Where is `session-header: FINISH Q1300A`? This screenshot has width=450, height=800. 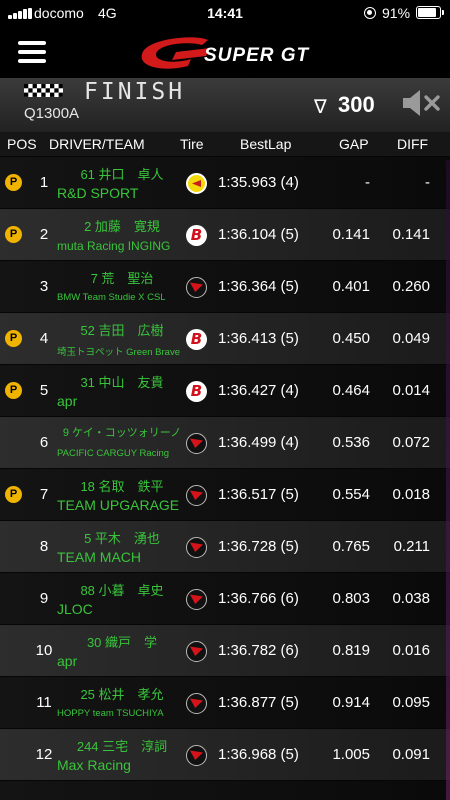 session-header: FINISH Q1300A is located at coordinates (225, 105).